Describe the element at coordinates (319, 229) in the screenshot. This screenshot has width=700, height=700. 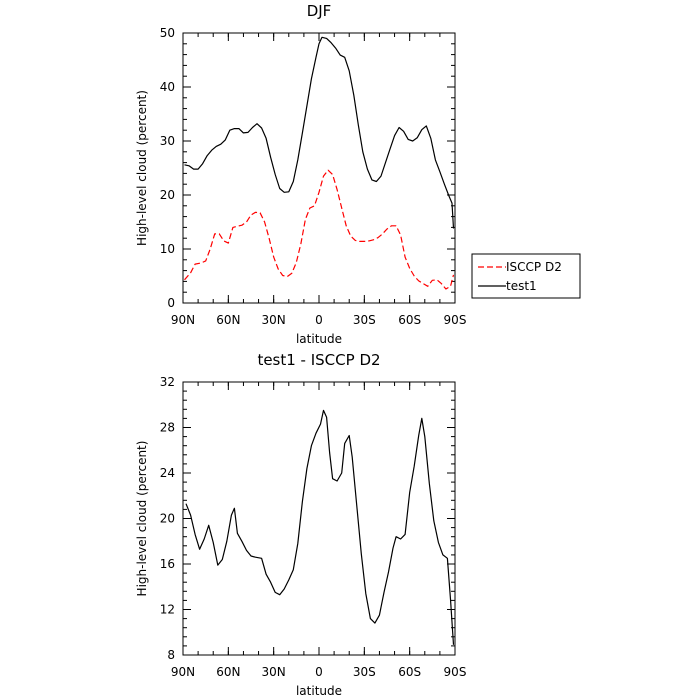
I see `series-line-isccp-d2` at that location.